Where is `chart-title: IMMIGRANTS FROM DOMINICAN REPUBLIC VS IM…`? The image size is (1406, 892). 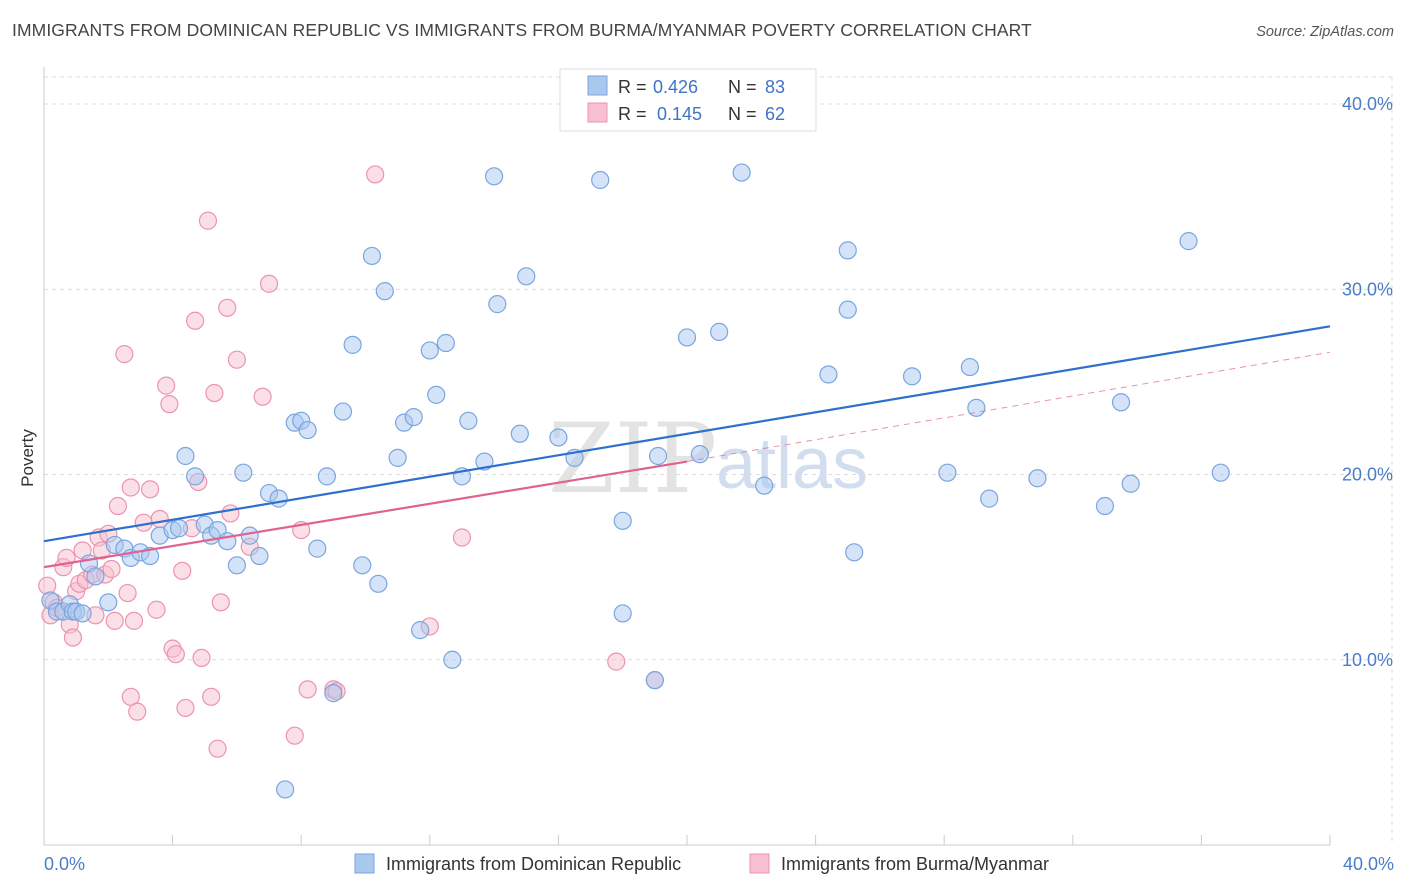 chart-title: IMMIGRANTS FROM DOMINICAN REPUBLIC VS IM… is located at coordinates (522, 30).